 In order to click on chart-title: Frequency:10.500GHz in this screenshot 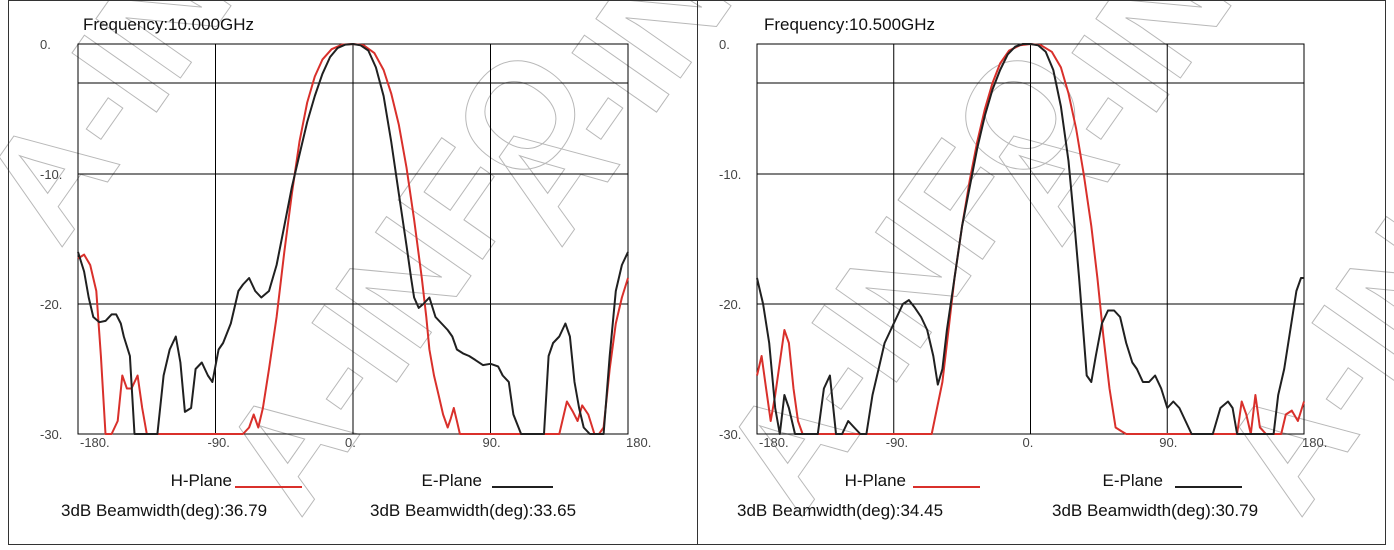, I will do `click(849, 24)`.